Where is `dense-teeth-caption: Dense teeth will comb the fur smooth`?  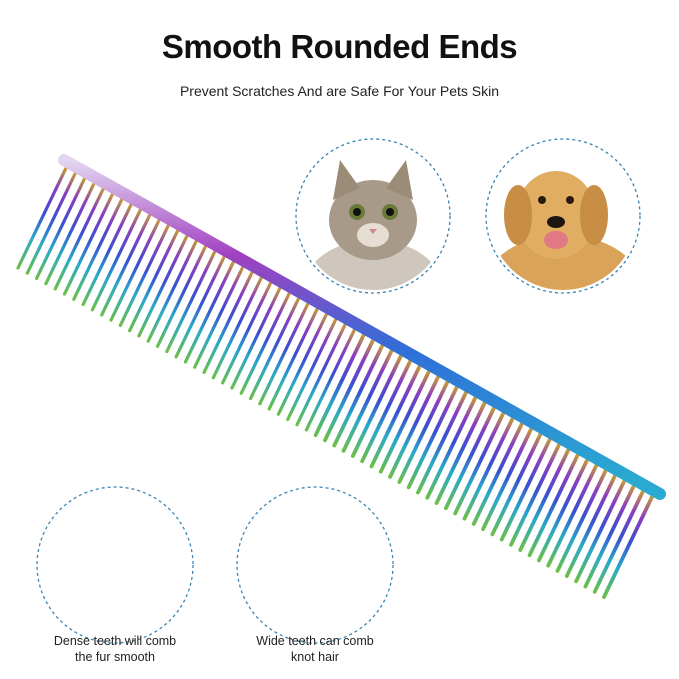 dense-teeth-caption: Dense teeth will comb the fur smooth is located at coordinates (115, 649).